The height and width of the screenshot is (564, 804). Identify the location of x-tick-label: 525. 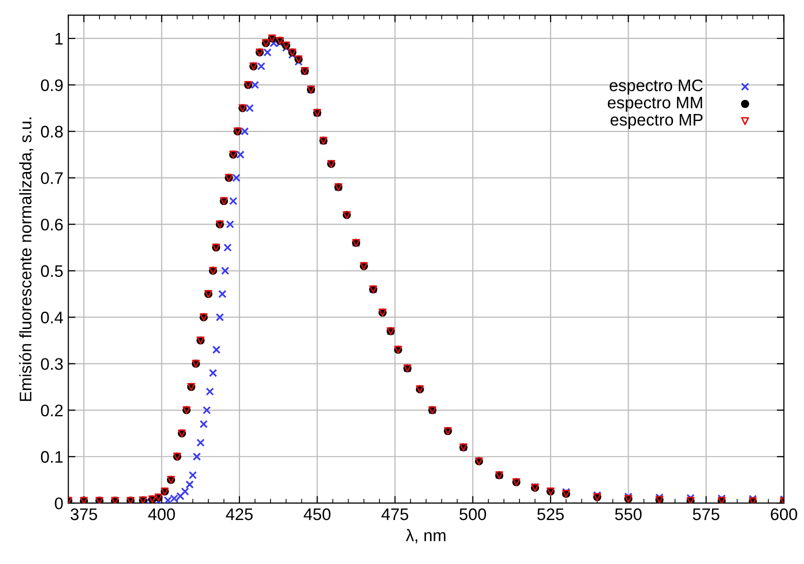
(550, 514).